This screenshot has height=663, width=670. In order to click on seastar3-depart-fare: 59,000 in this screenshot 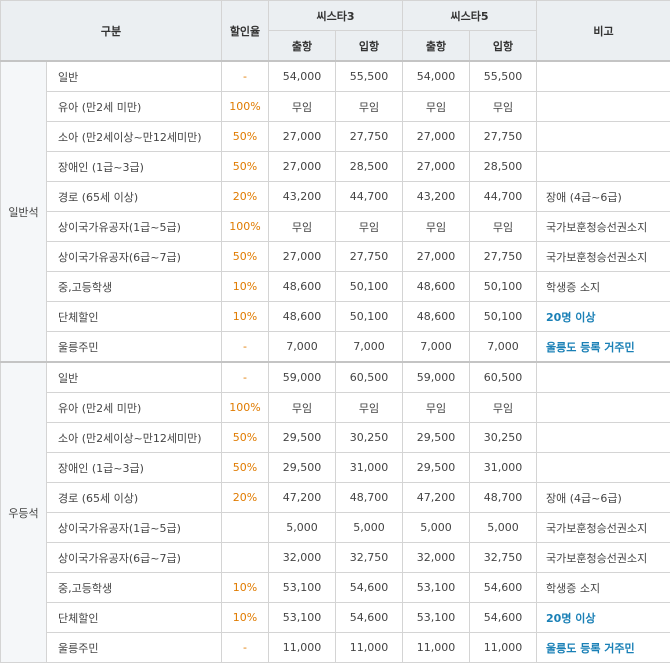, I will do `click(302, 377)`.